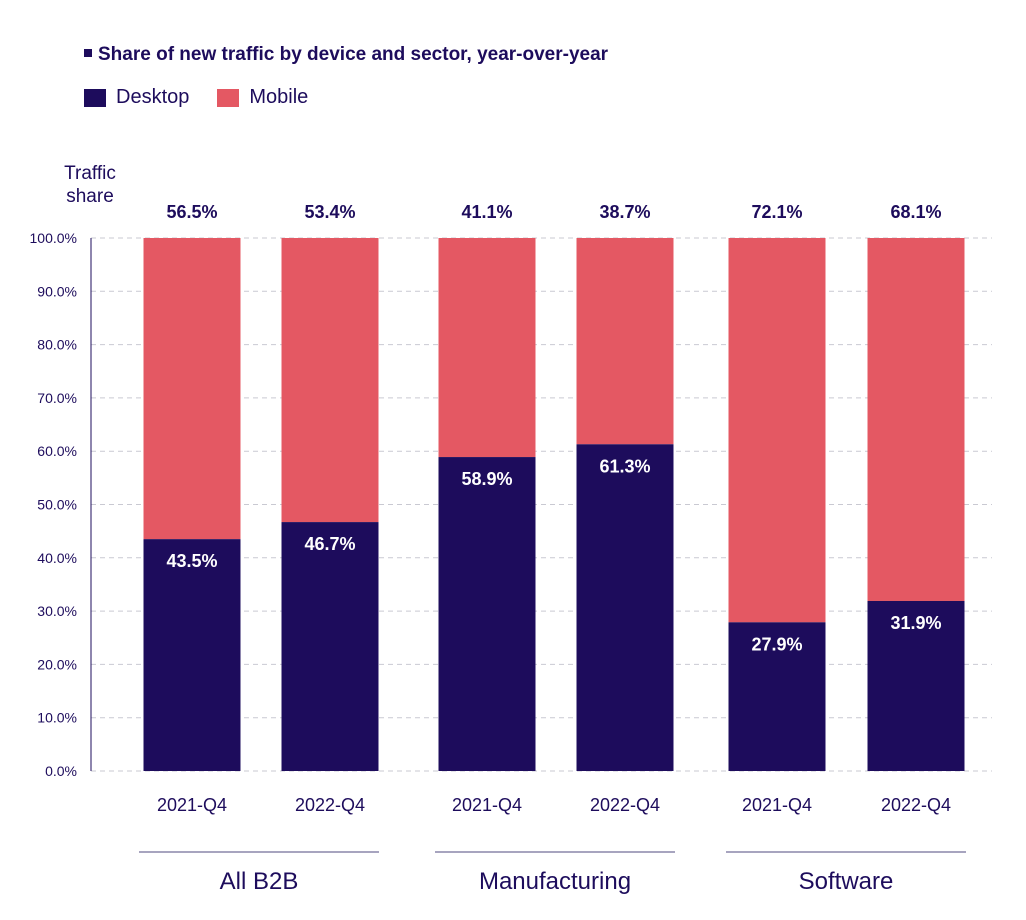 This screenshot has width=1026, height=920. What do you see at coordinates (88, 52) in the screenshot?
I see `title-square-icon` at bounding box center [88, 52].